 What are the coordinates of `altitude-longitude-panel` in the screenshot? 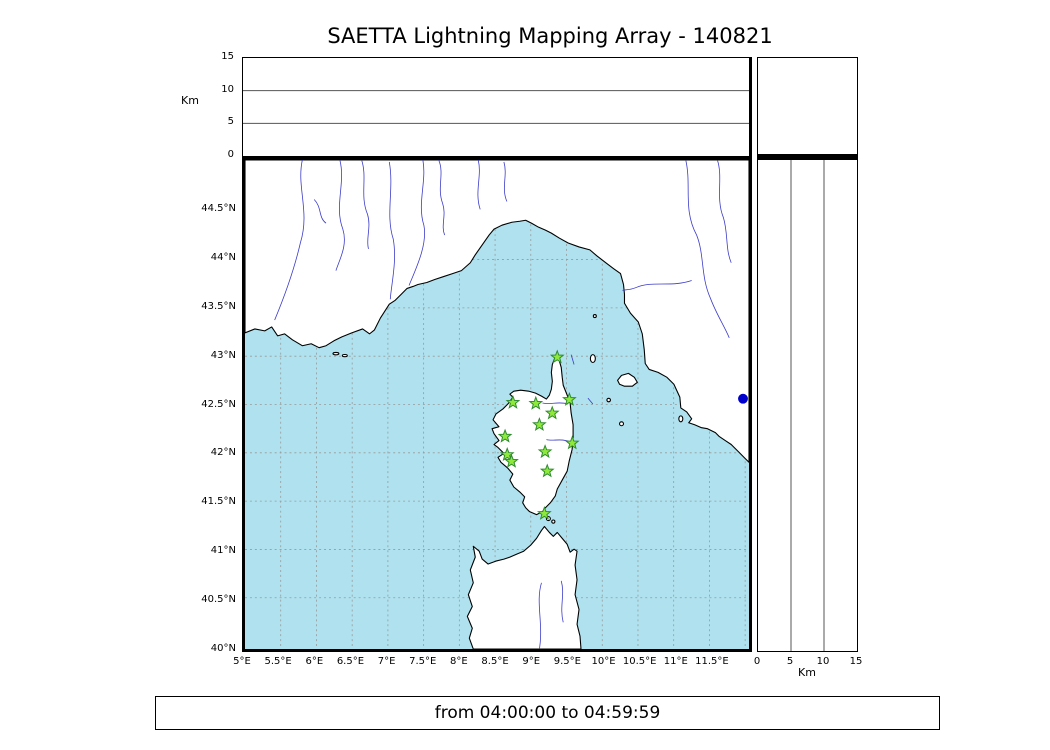 It's located at (497, 107).